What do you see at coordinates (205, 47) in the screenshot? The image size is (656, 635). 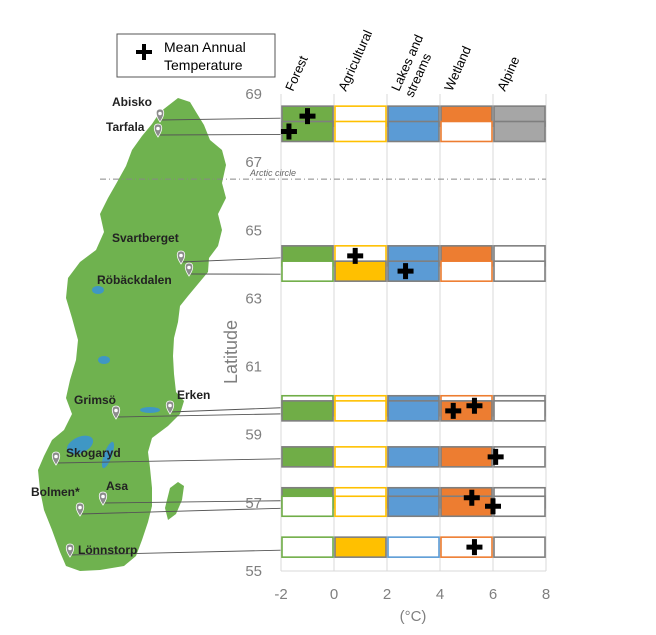 I see `legend-label-line1: Mean Annual` at bounding box center [205, 47].